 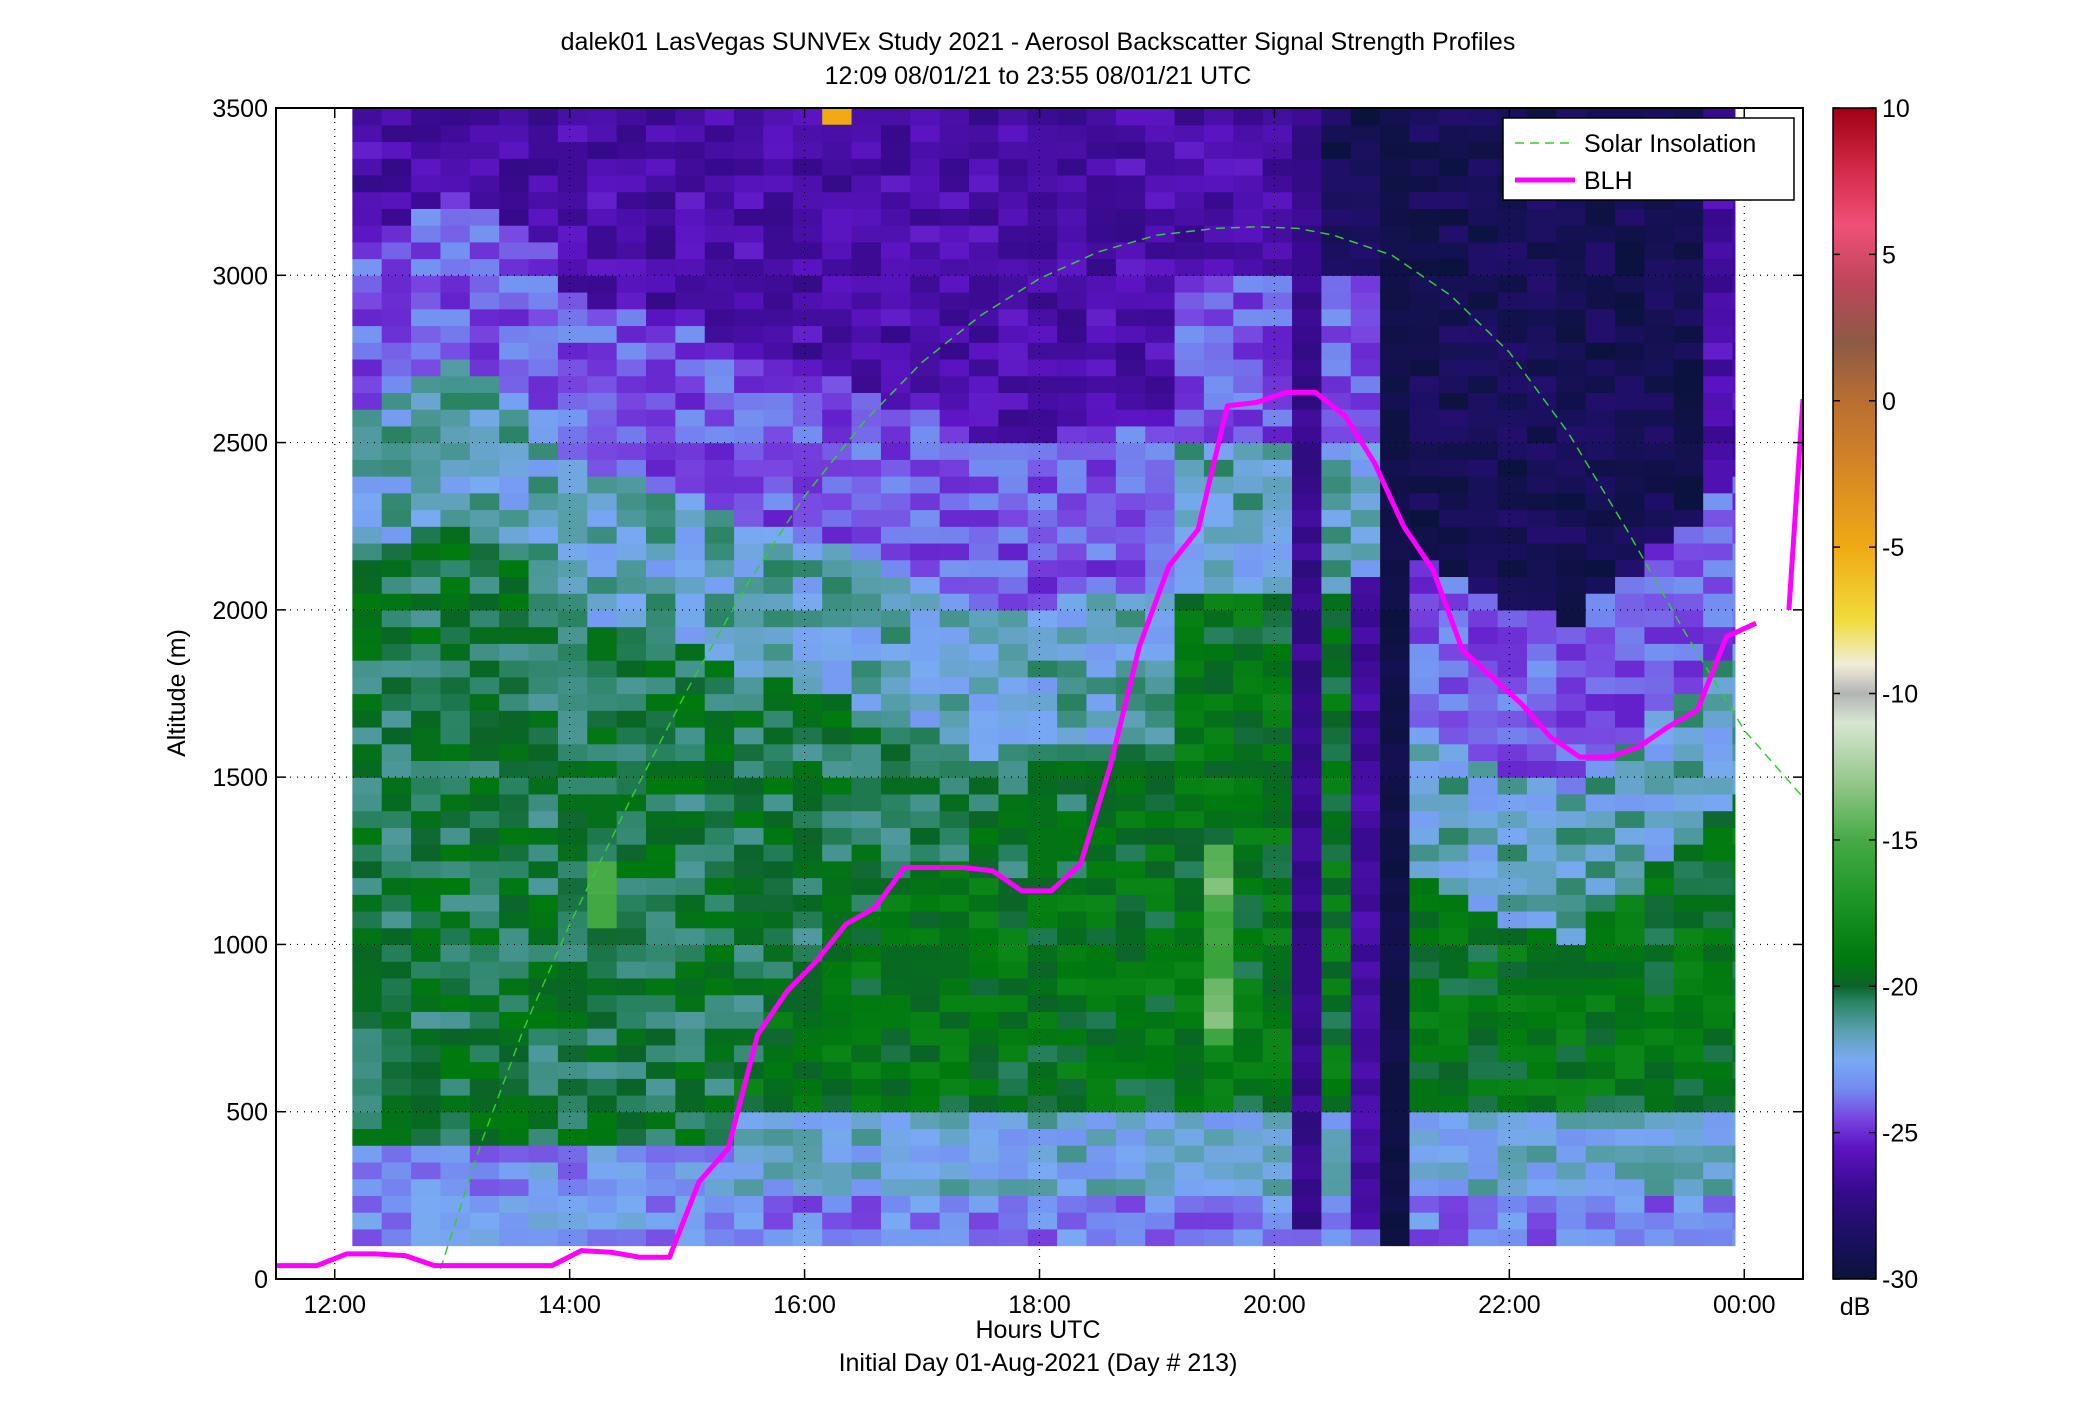 I want to click on blh-extension-line, so click(x=1794, y=504).